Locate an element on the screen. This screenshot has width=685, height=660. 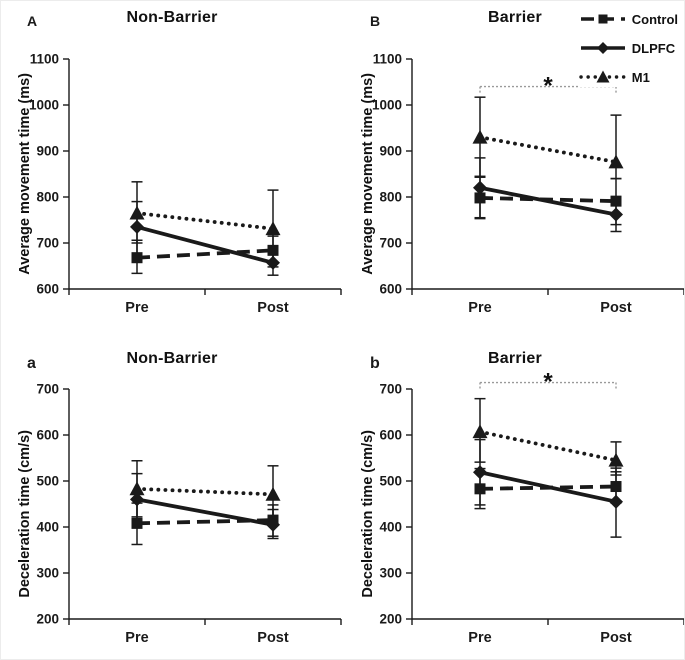
panel-title-b: Barrier is located at coordinates (515, 358).